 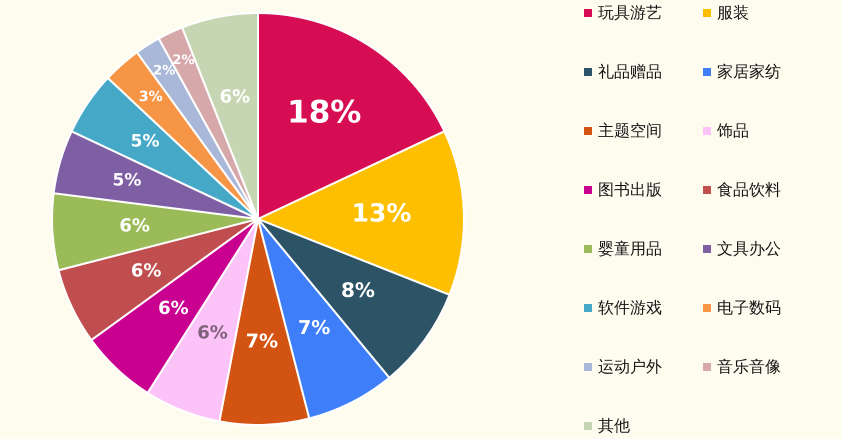 I want to click on legend-label: 音乐音像, so click(x=749, y=367).